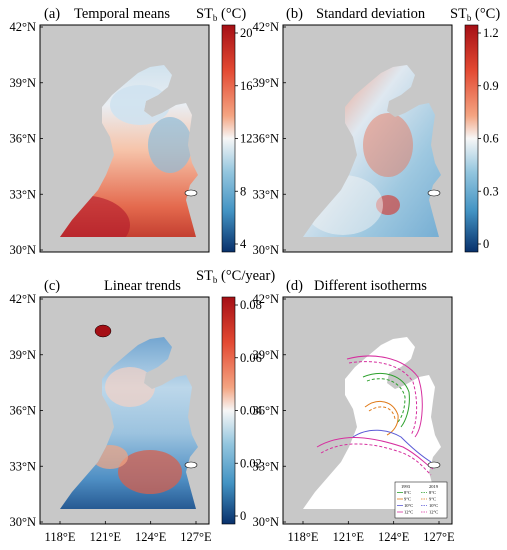 This screenshot has width=507, height=550. What do you see at coordinates (251, 358) in the screenshot?
I see `colorbar-tick-label: 0.06` at bounding box center [251, 358].